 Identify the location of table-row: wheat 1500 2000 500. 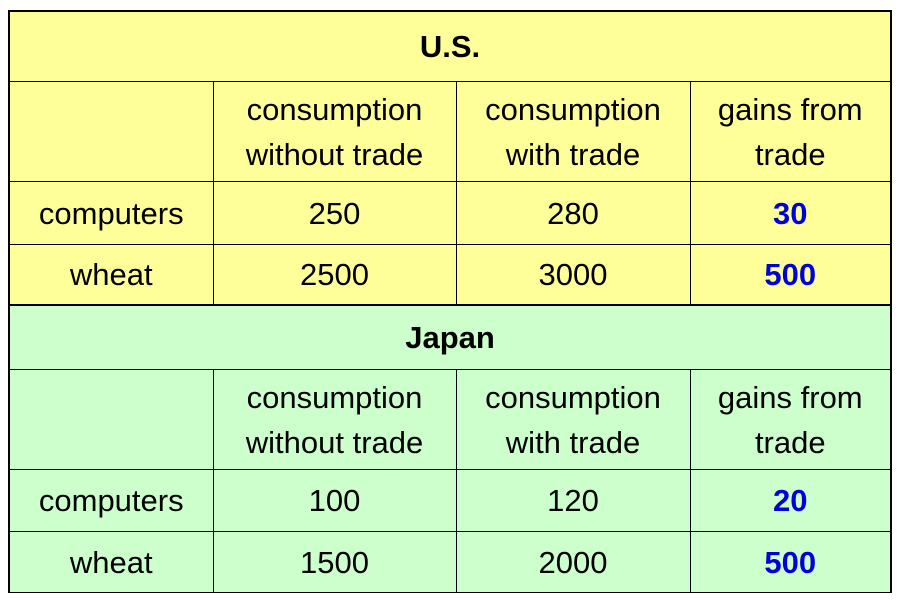
(450, 561).